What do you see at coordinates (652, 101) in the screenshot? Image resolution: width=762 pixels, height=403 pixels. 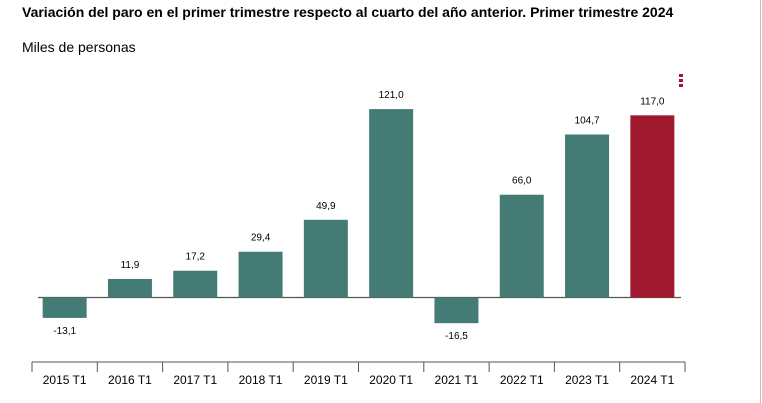 I see `data-label: 117,0` at bounding box center [652, 101].